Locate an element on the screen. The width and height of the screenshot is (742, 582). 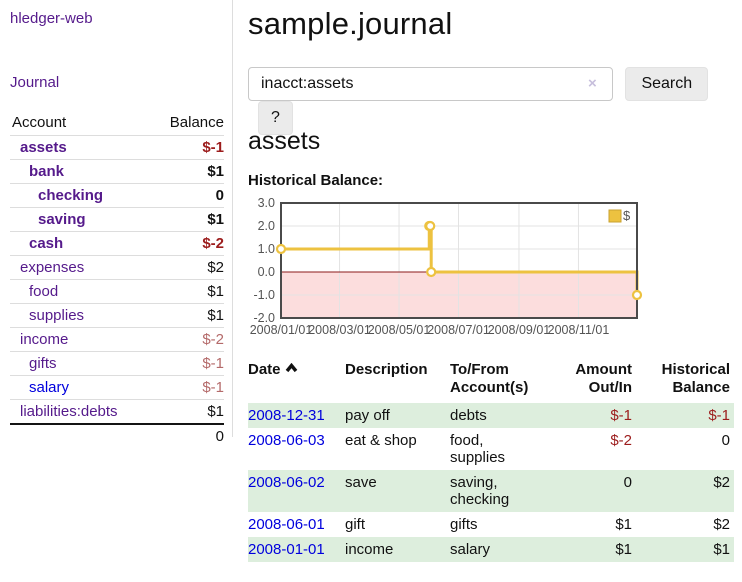
transaction-row: 2008-12-31 pay off debts $-1 $-1 is located at coordinates (491, 415).